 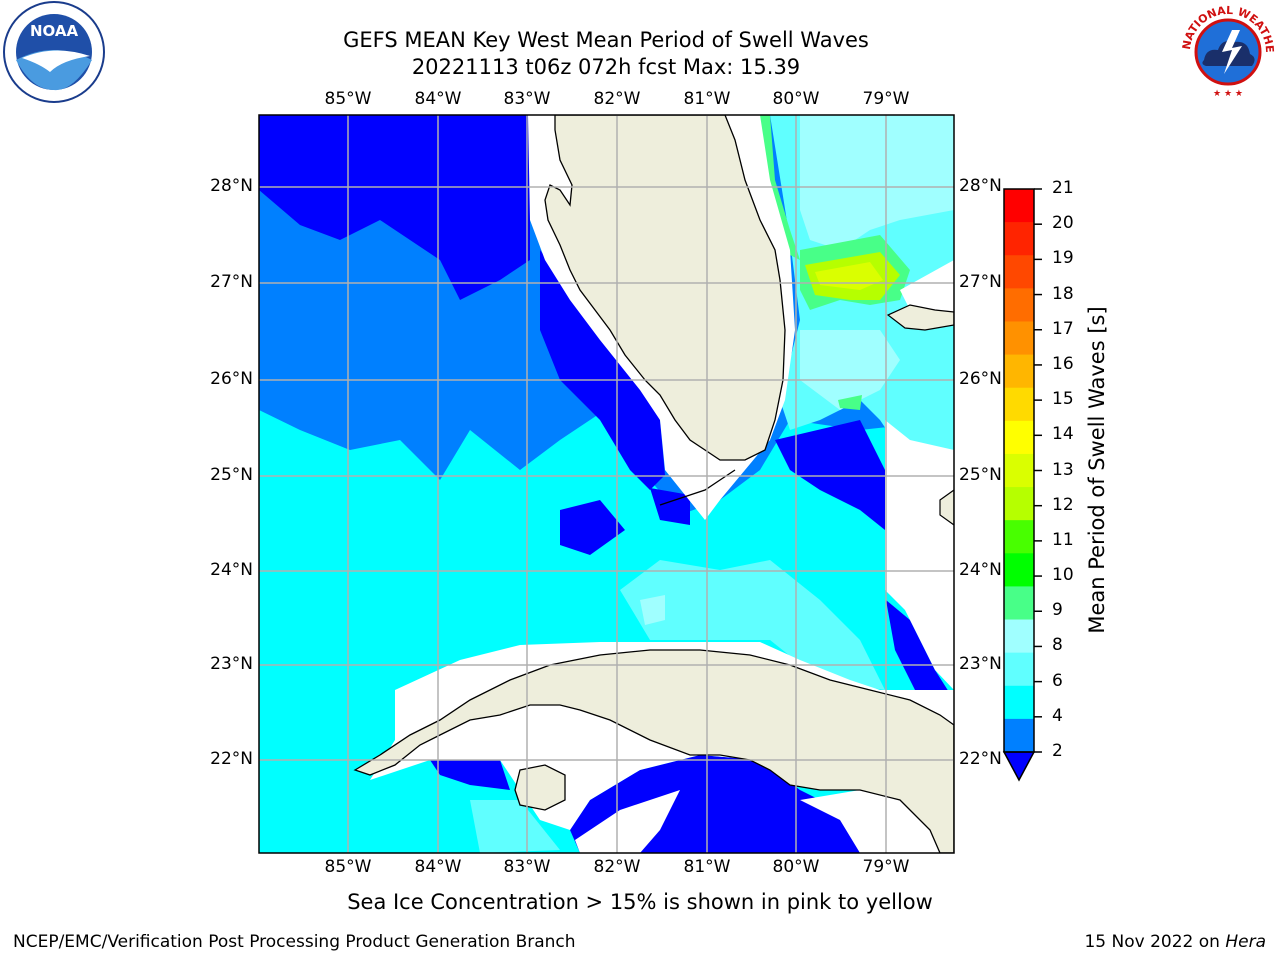 What do you see at coordinates (1097, 470) in the screenshot?
I see `colorbar-label: Mean Period of Swell Waves [s]` at bounding box center [1097, 470].